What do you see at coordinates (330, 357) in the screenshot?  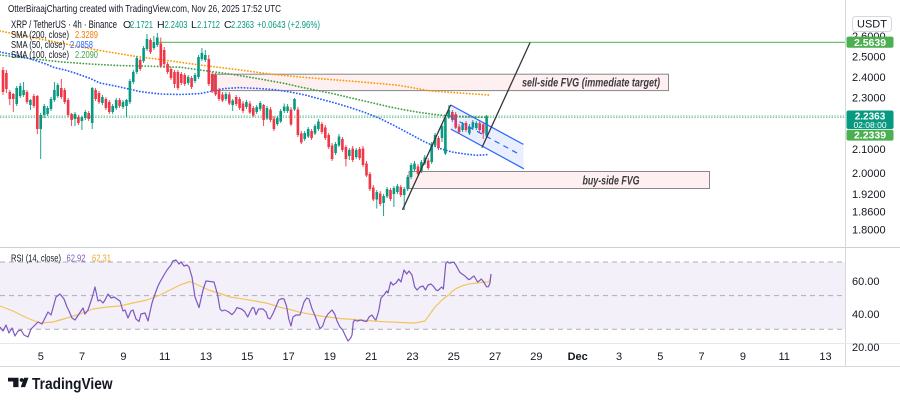 I see `svg-text: 19` at bounding box center [330, 357].